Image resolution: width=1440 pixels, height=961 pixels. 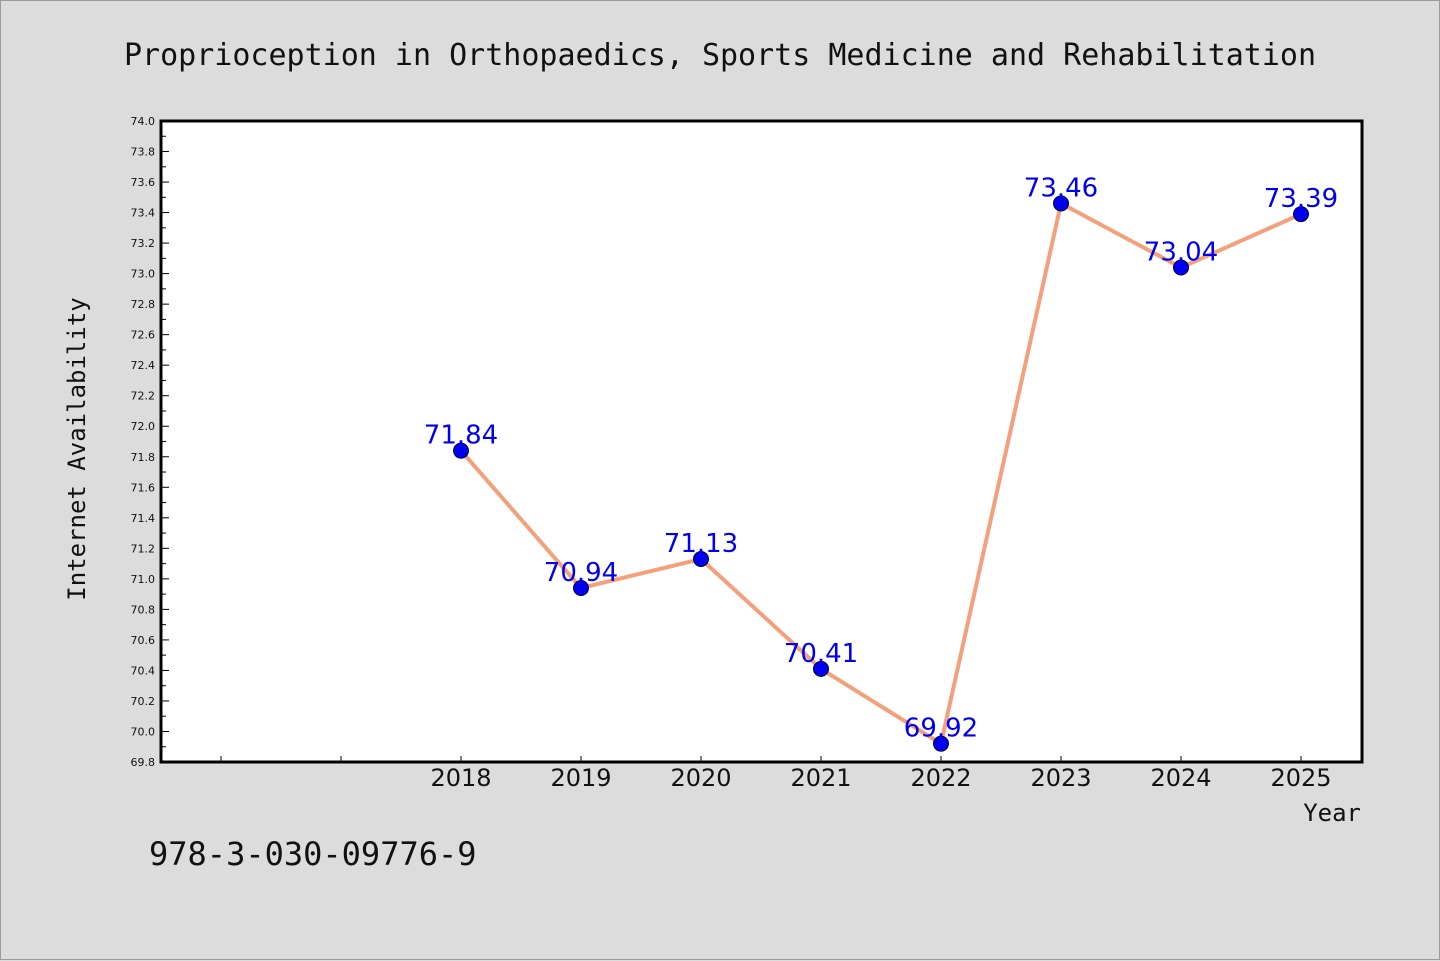 I want to click on y-tick-label: 73.6, so click(x=143, y=182).